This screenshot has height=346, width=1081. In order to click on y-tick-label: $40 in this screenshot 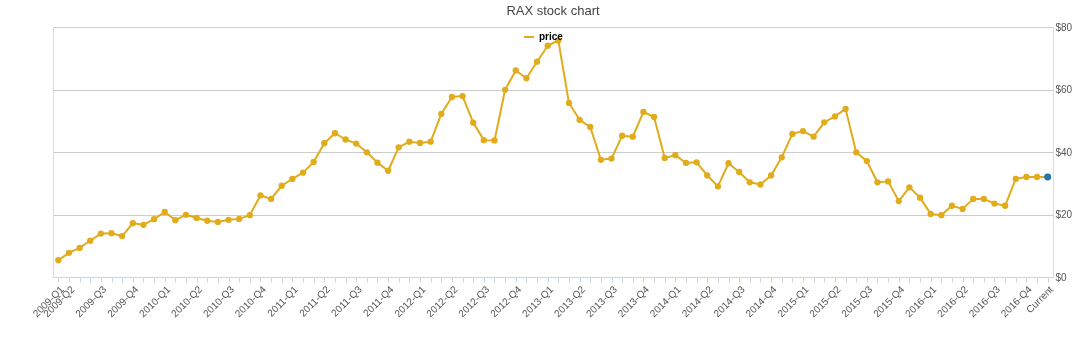, I will do `click(1064, 152)`.